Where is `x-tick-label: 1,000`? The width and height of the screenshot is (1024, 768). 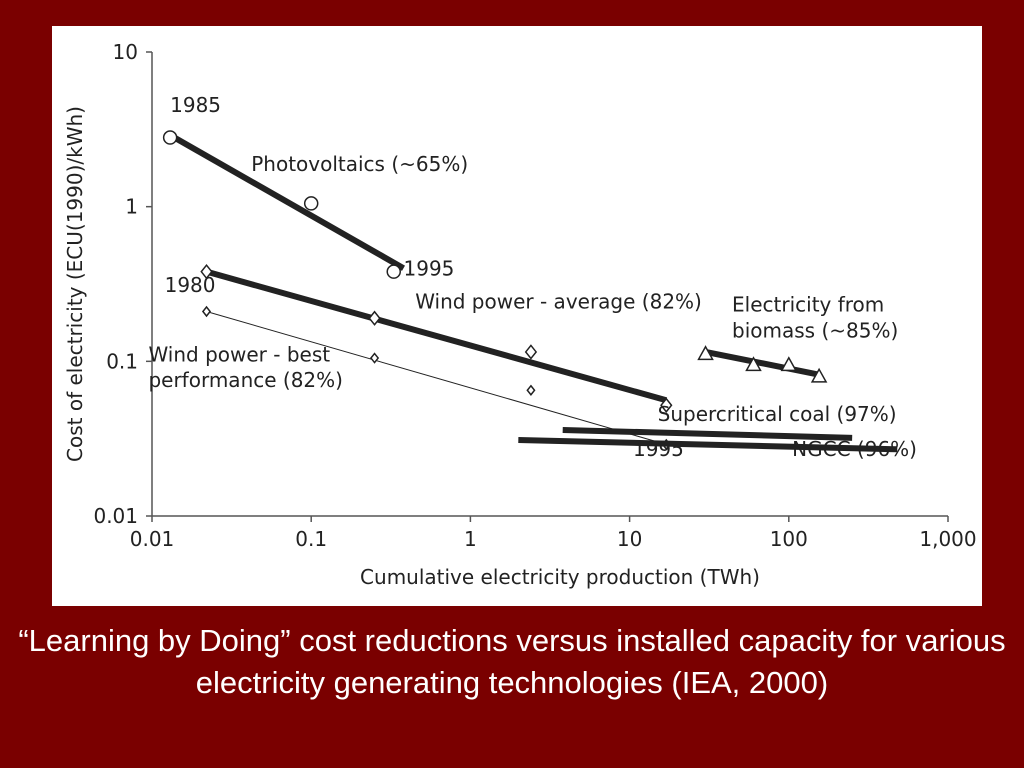 x-tick-label: 1,000 is located at coordinates (947, 539).